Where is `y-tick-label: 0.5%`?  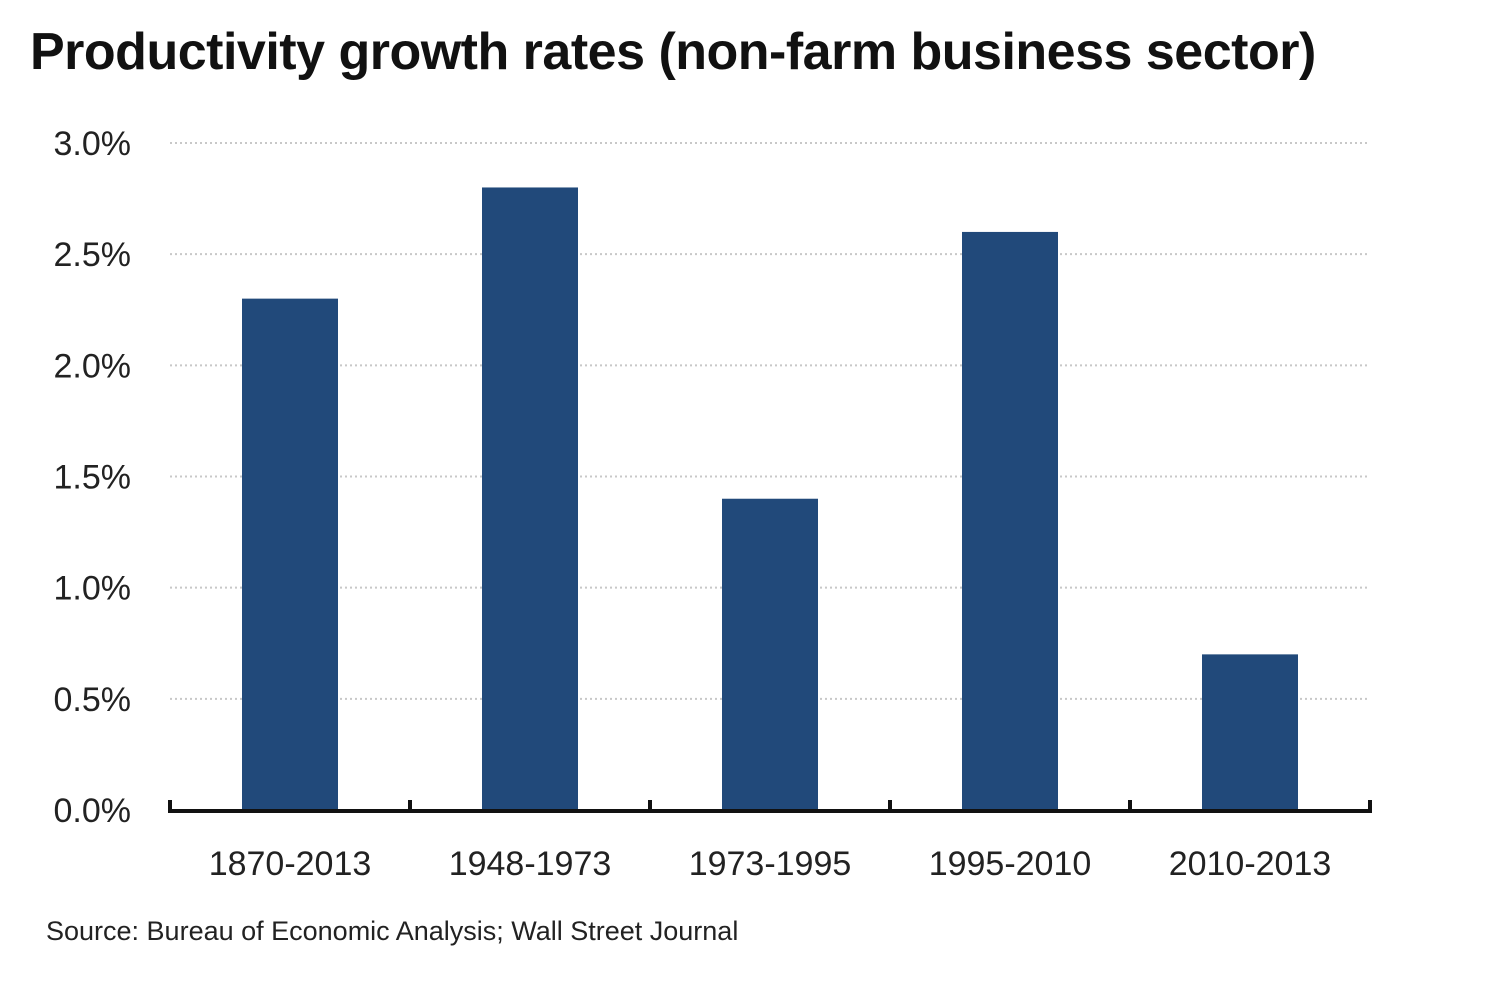
y-tick-label: 0.5% is located at coordinates (93, 700).